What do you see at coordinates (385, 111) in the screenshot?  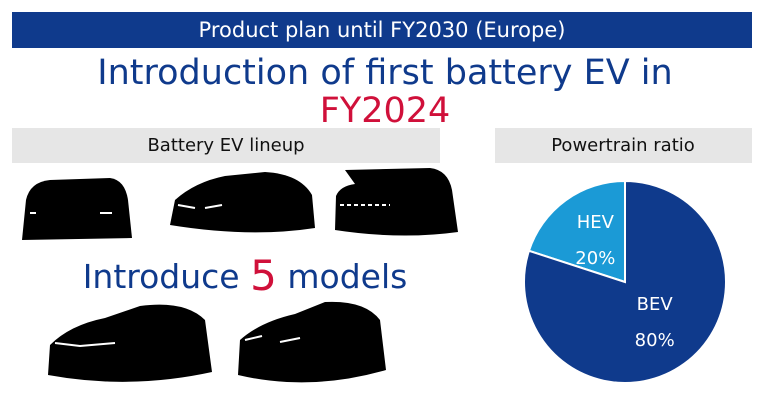 I see `headline-highlight: FY2024` at bounding box center [385, 111].